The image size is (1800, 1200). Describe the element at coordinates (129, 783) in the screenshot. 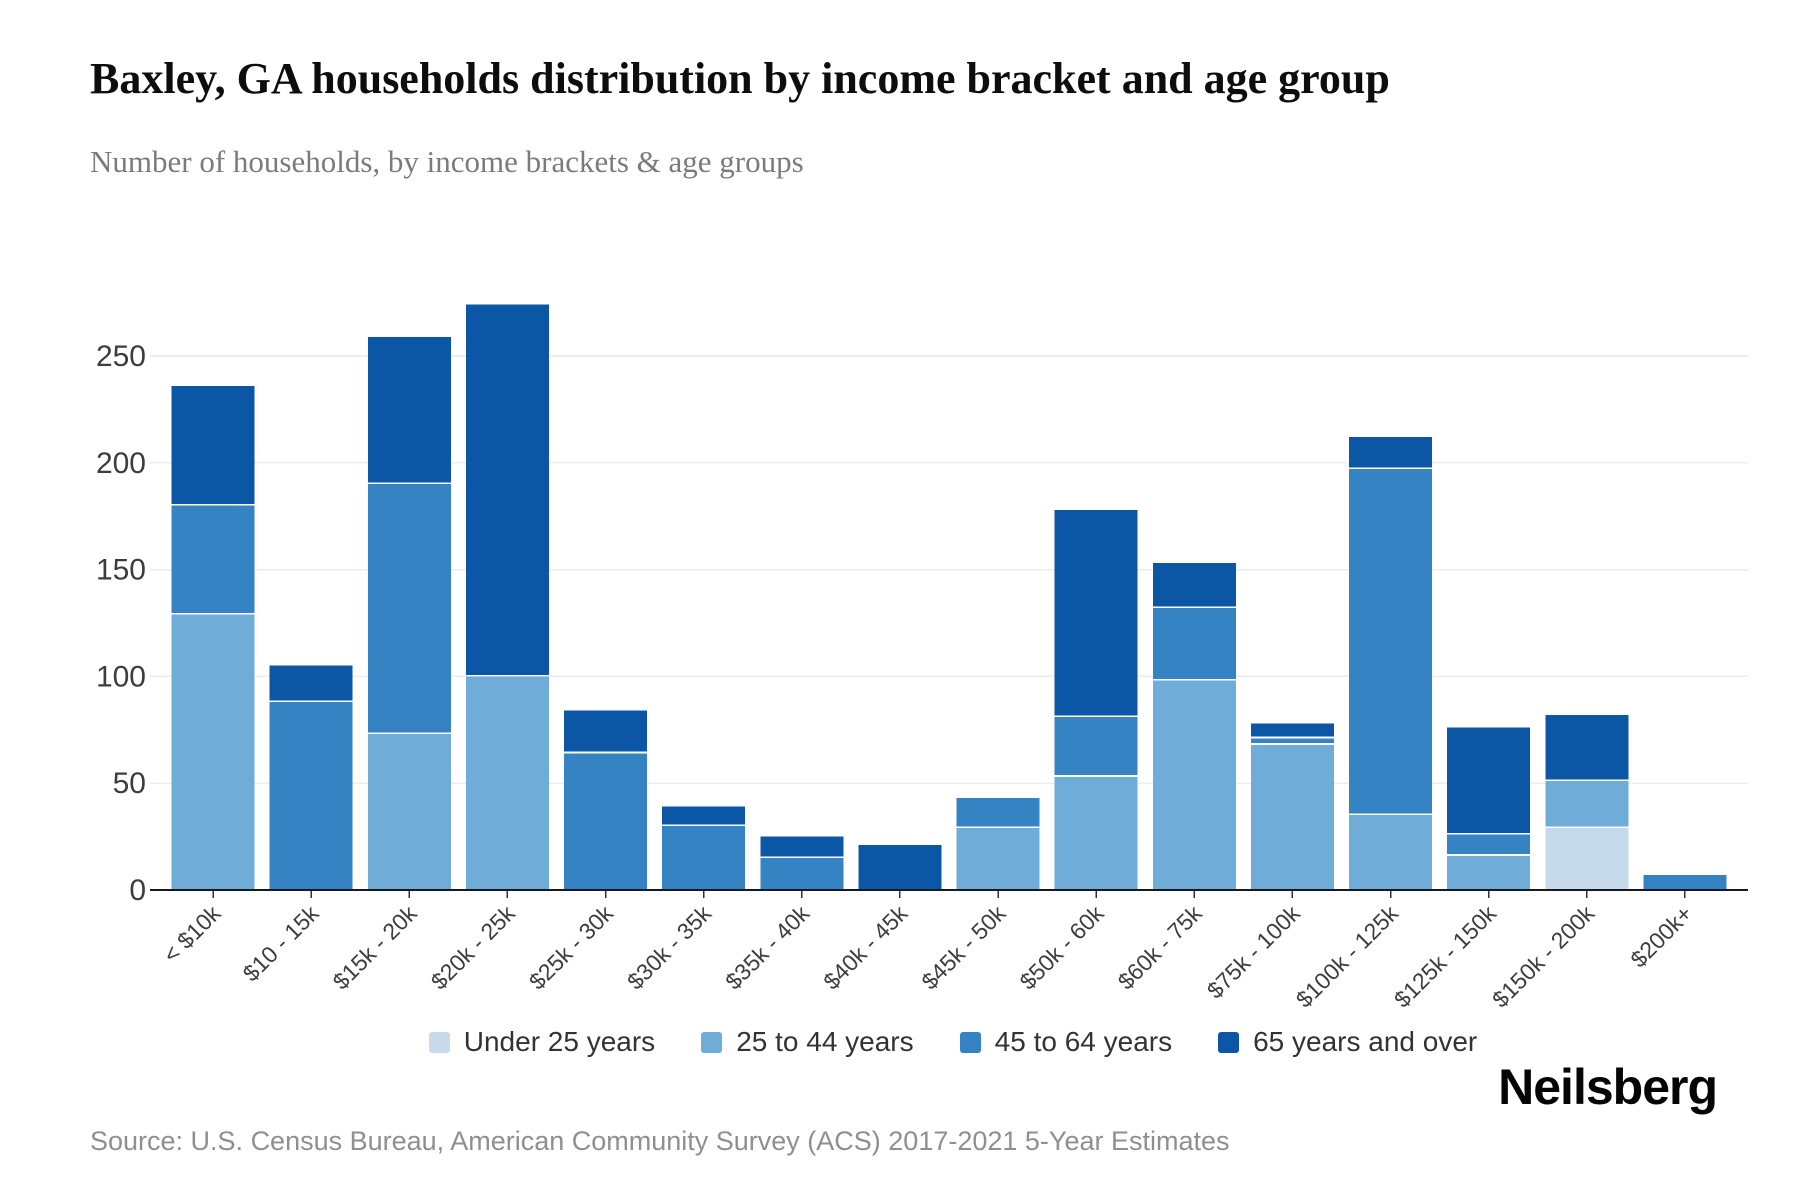

I see `y-axis-tick-label: 50` at that location.